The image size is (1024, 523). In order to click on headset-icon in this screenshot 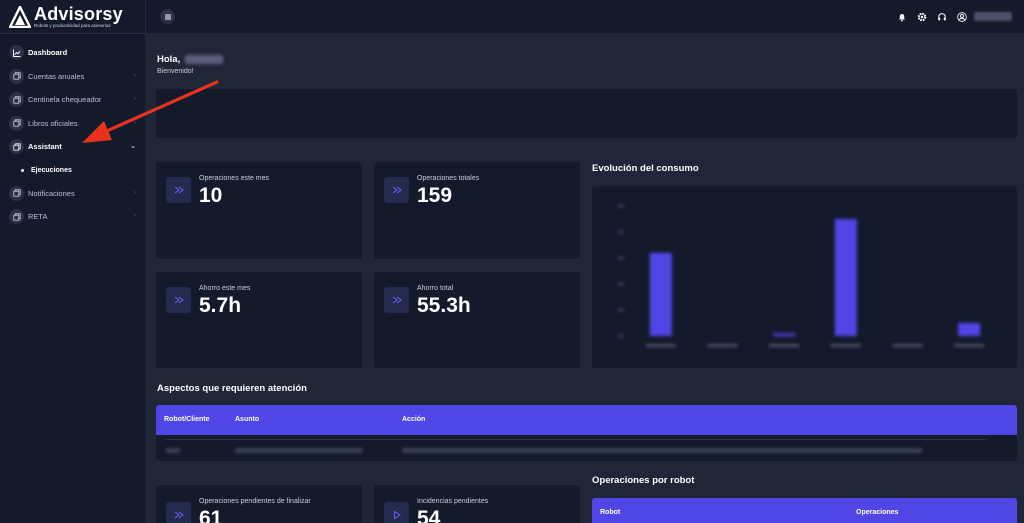, I will do `click(941, 16)`.